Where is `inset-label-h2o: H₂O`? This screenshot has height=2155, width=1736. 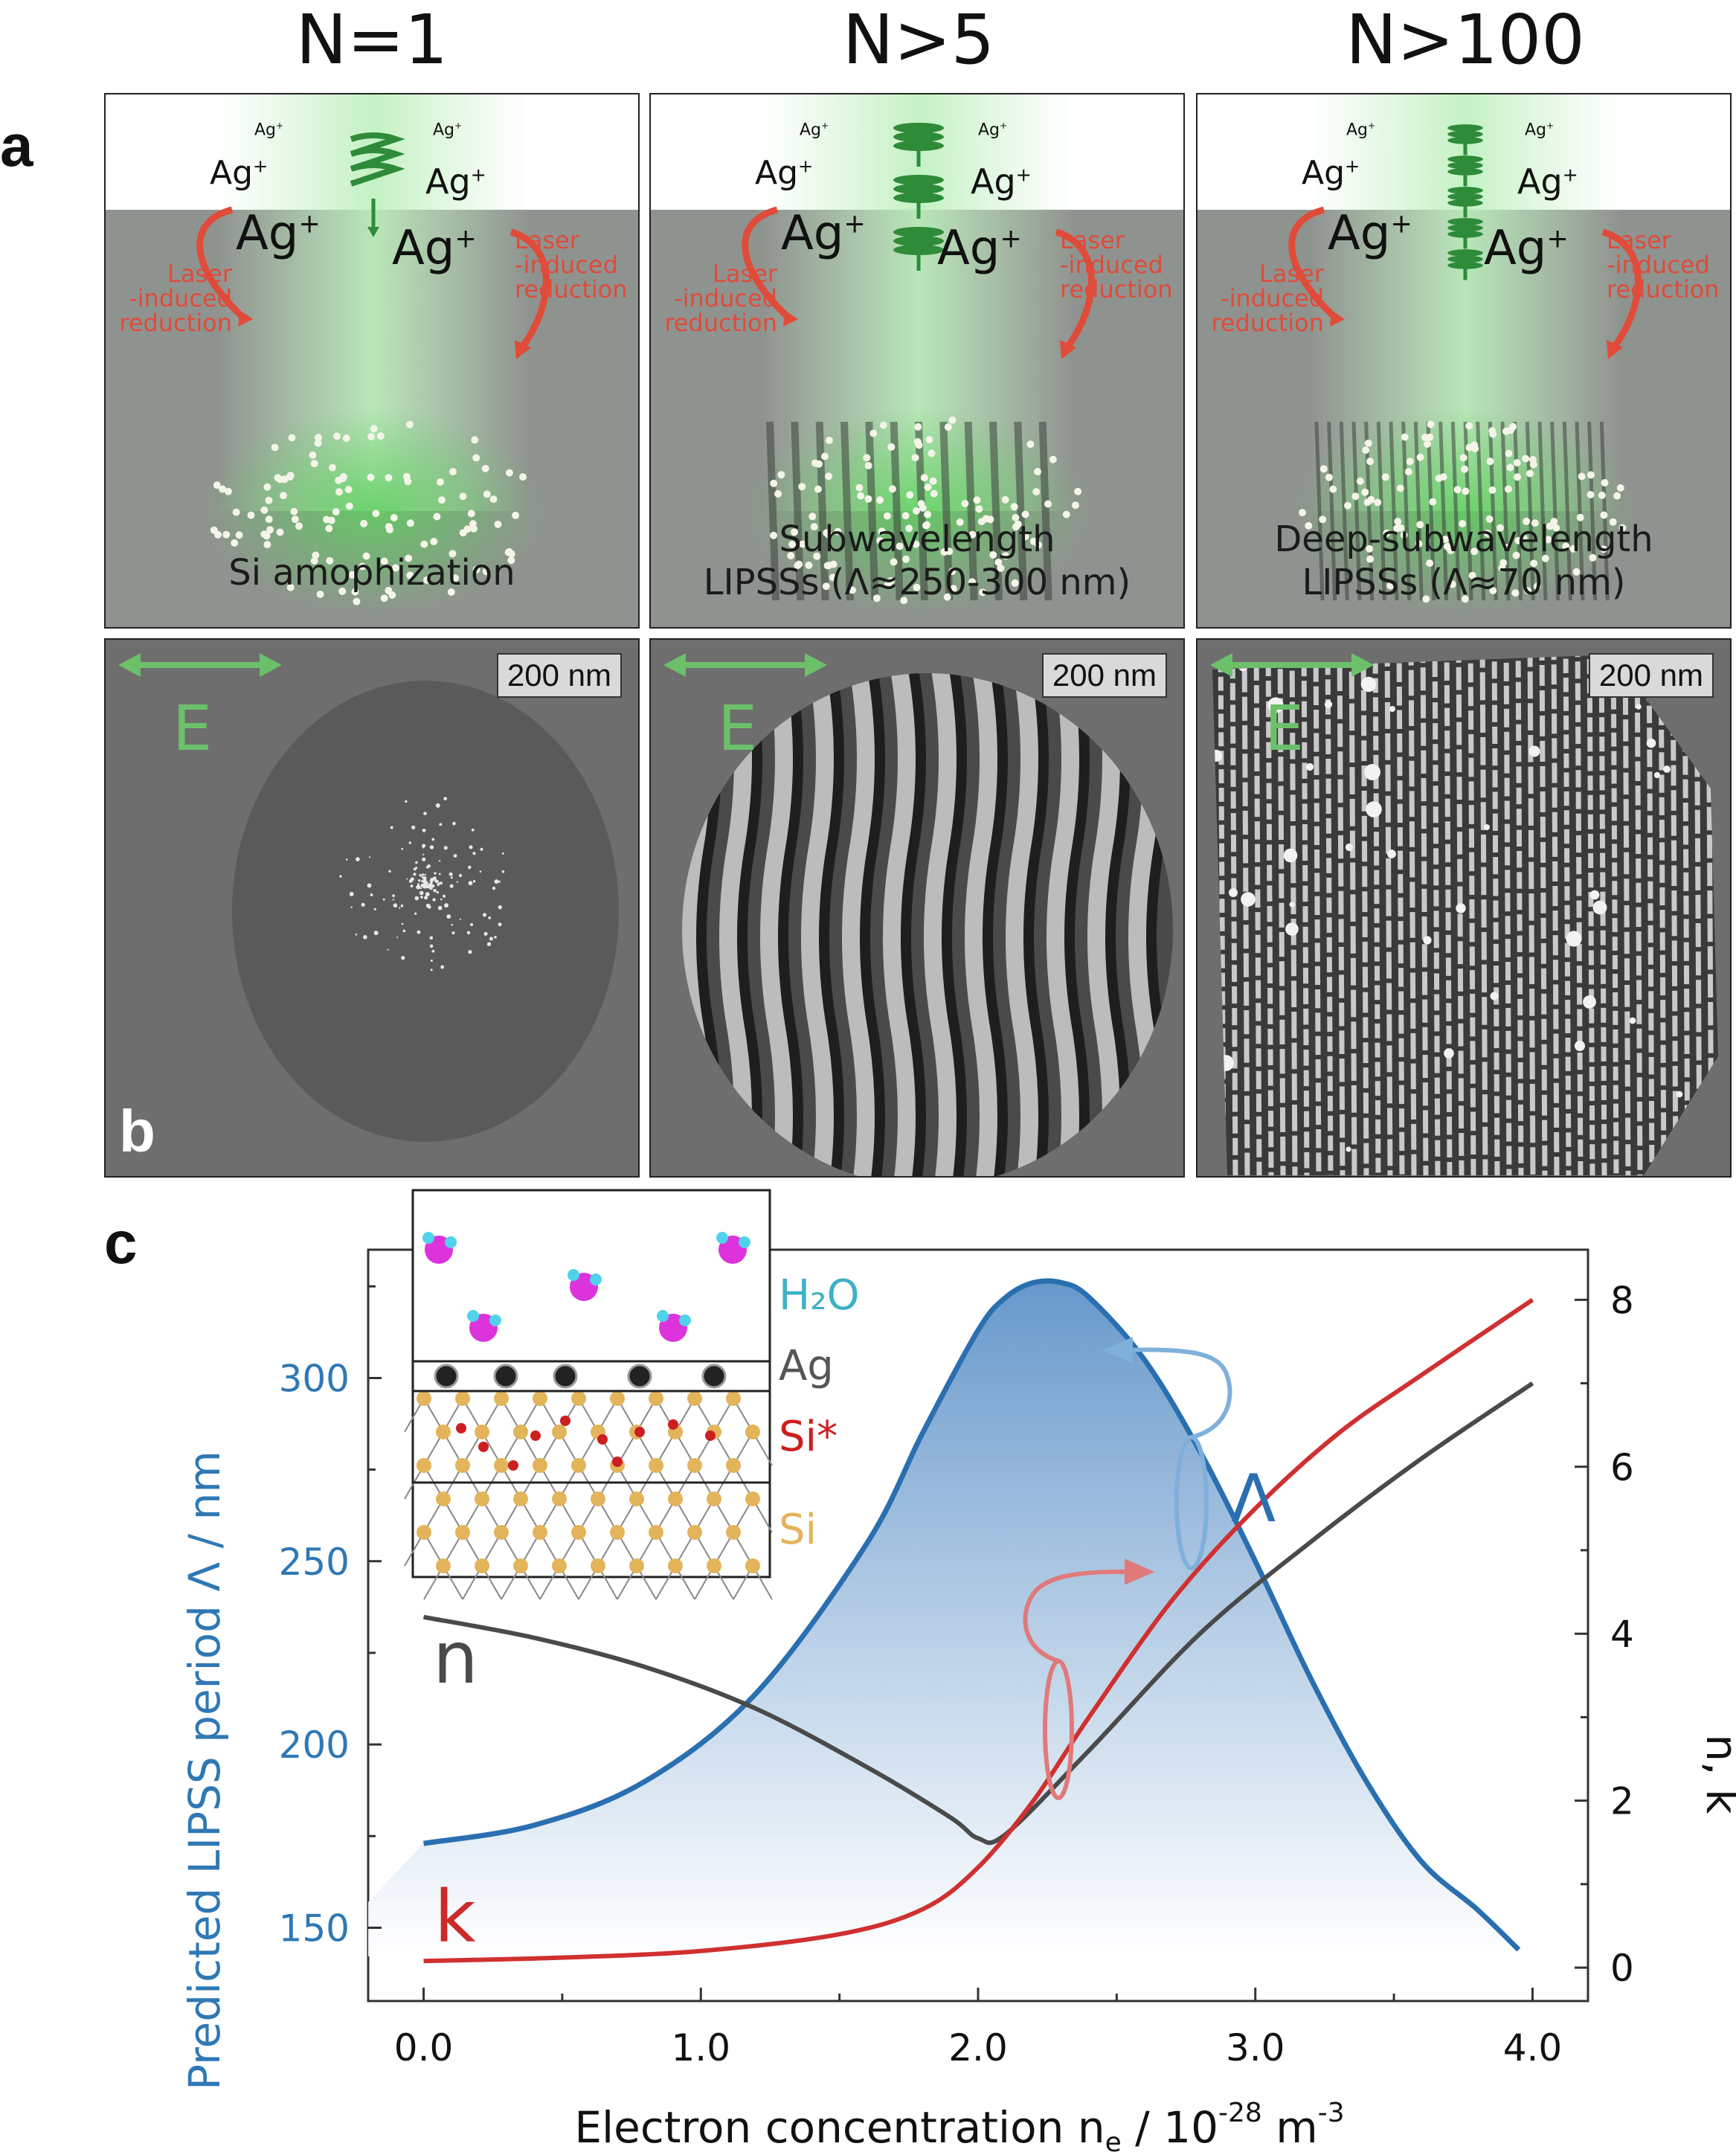 inset-label-h2o: H₂O is located at coordinates (819, 1295).